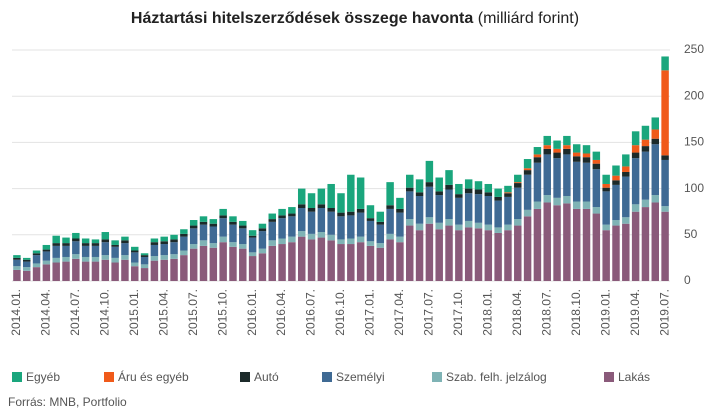  What do you see at coordinates (266, 377) in the screenshot?
I see `legend-label: Autó` at bounding box center [266, 377].